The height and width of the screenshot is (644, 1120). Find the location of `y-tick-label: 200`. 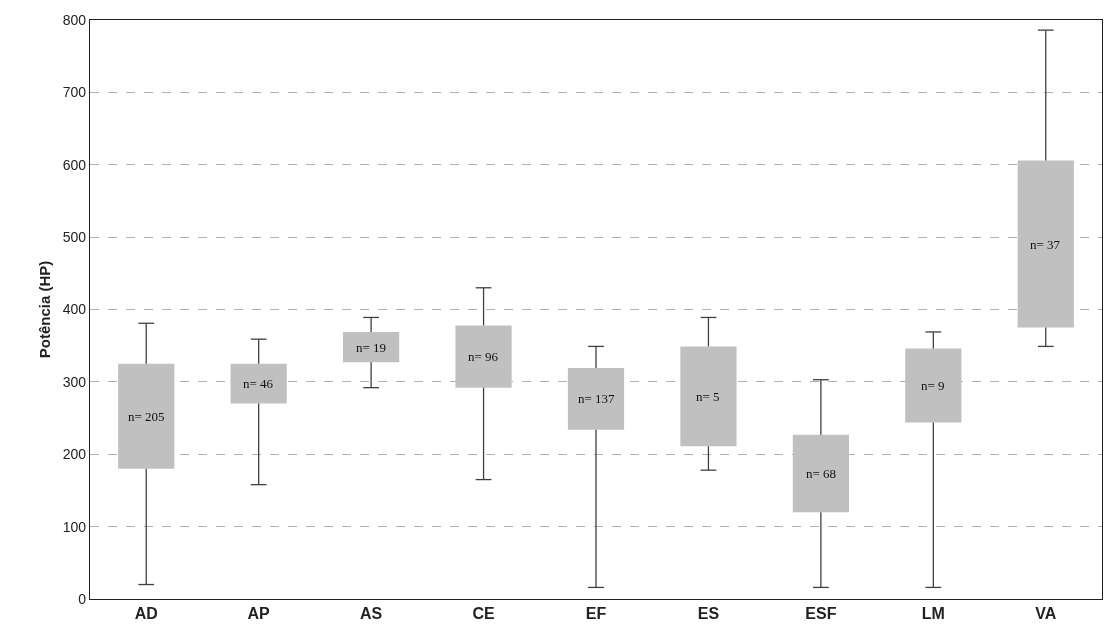

y-tick-label: 200 is located at coordinates (74, 454).